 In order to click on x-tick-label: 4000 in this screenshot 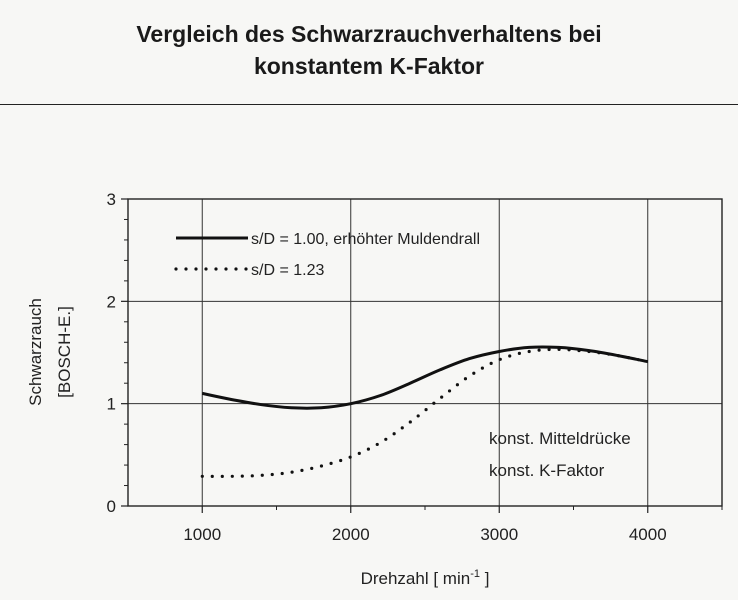, I will do `click(648, 534)`.